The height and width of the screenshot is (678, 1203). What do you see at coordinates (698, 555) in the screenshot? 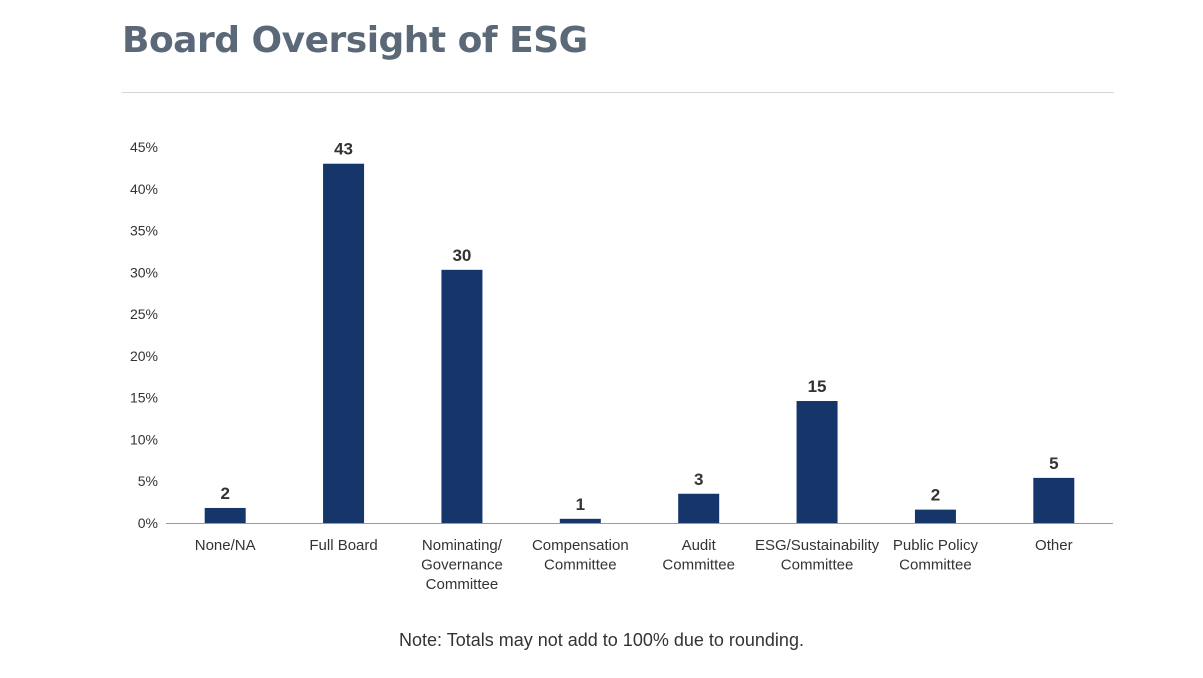
I see `x-tick-label: Audit Committee` at bounding box center [698, 555].